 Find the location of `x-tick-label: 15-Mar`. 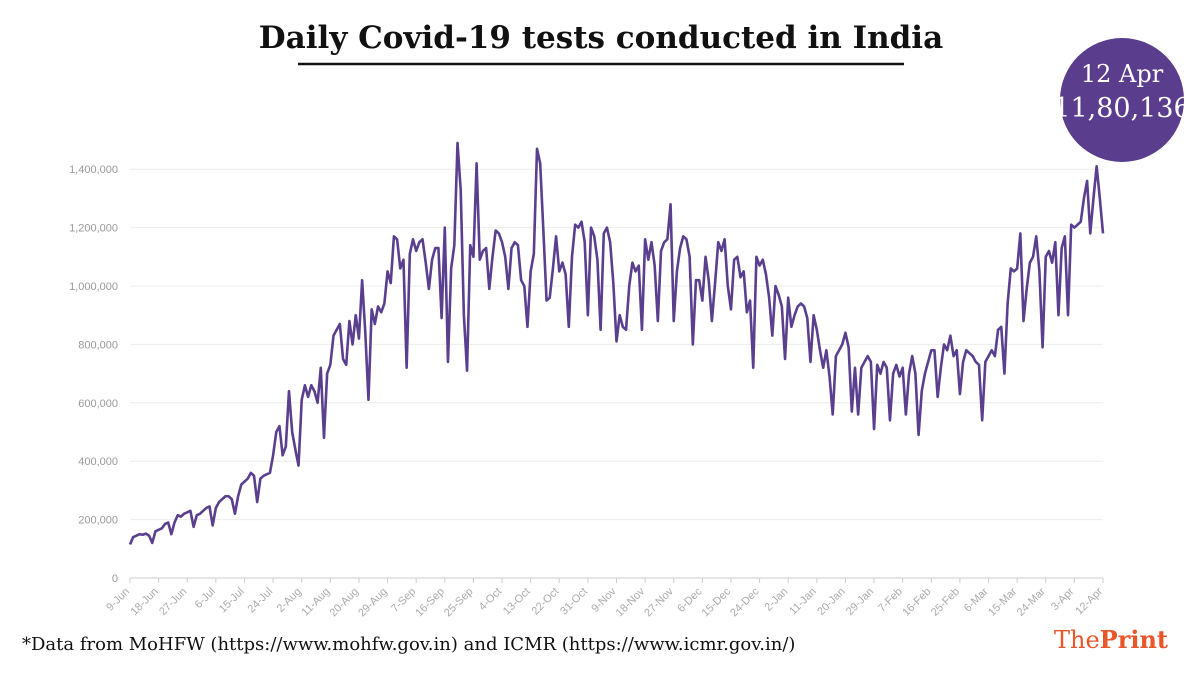

x-tick-label: 15-Mar is located at coordinates (1002, 601).